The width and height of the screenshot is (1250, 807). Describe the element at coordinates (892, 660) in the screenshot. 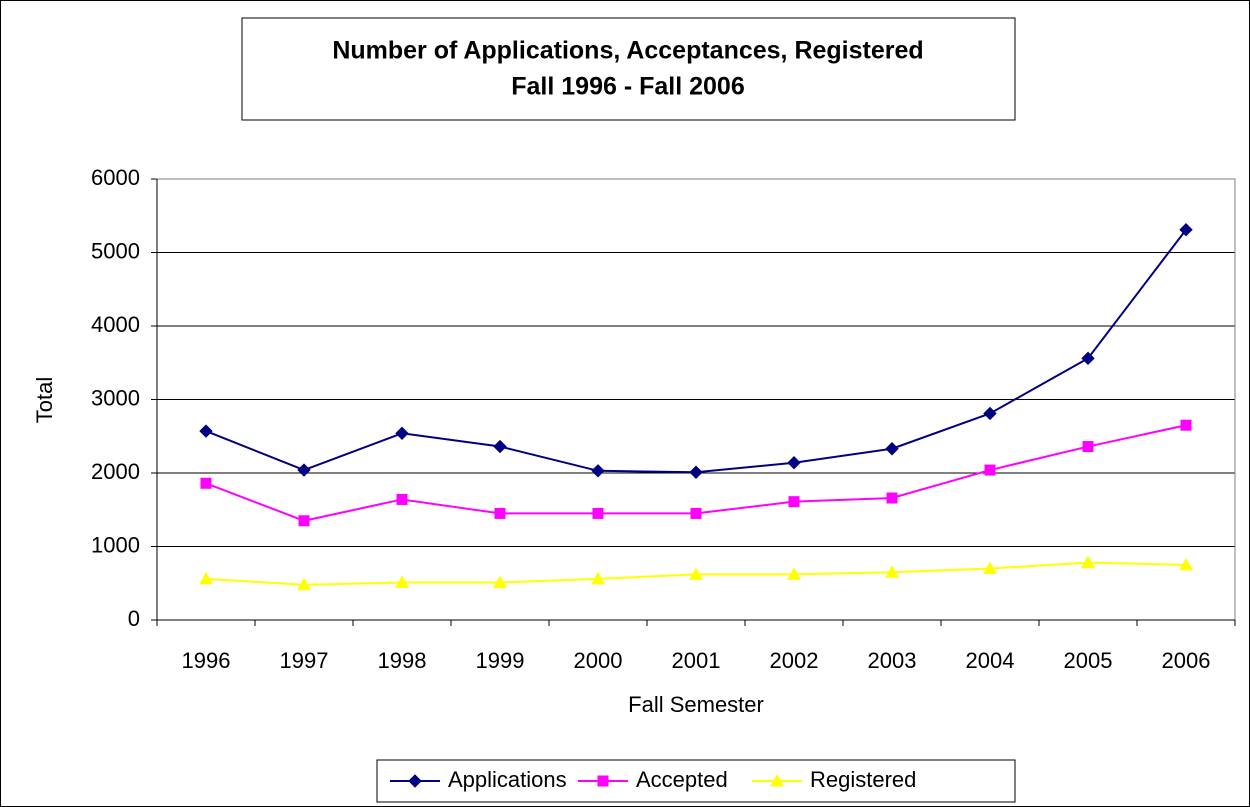

I see `x-tick-label: 2003` at that location.